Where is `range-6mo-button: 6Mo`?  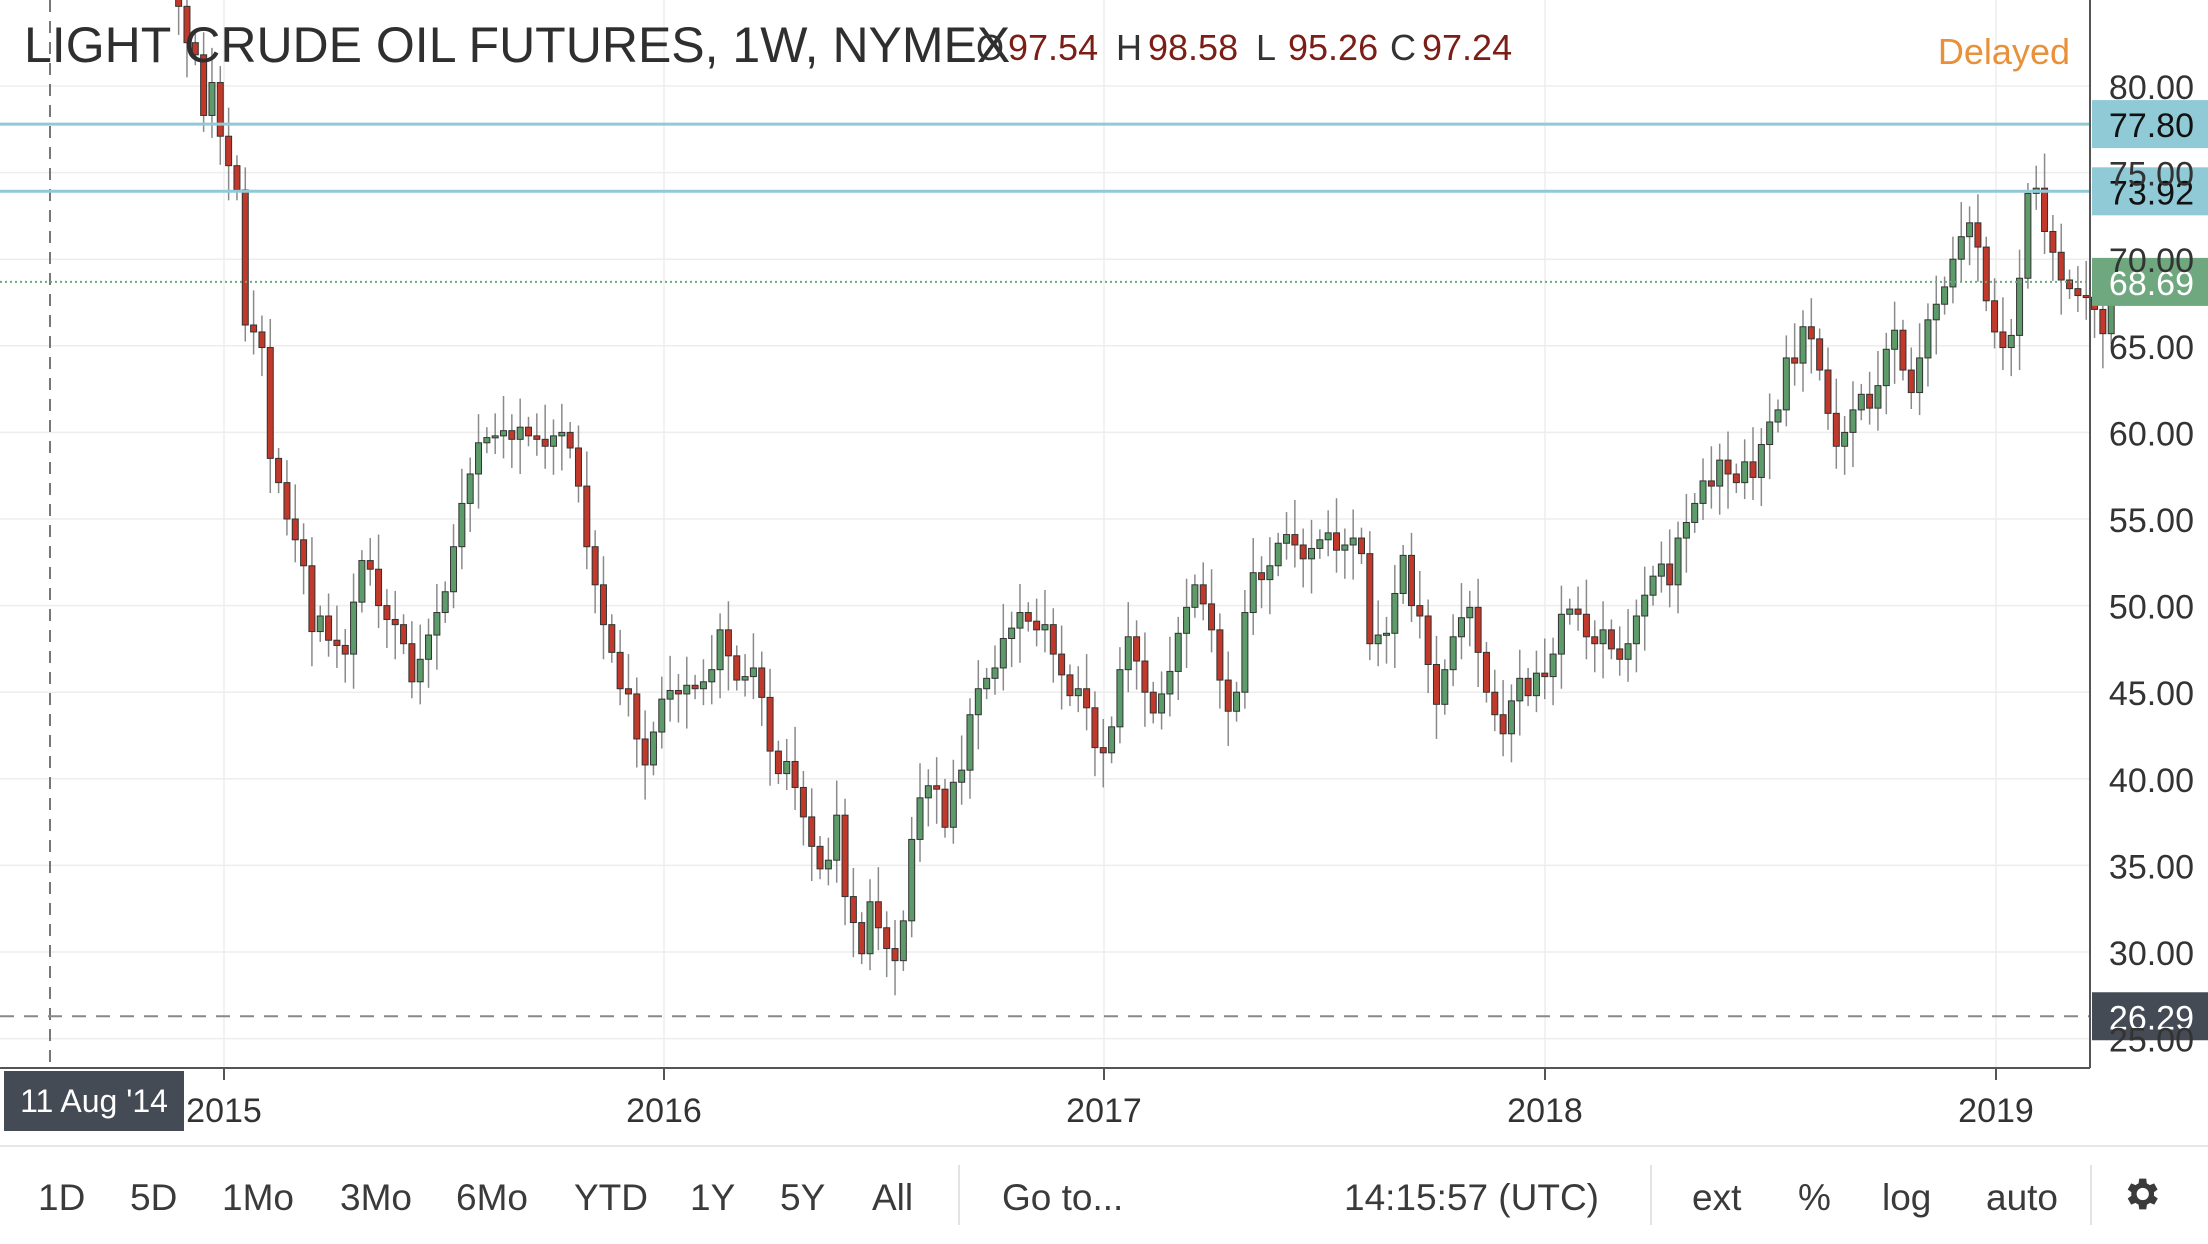
range-6mo-button: 6Mo is located at coordinates (492, 1197).